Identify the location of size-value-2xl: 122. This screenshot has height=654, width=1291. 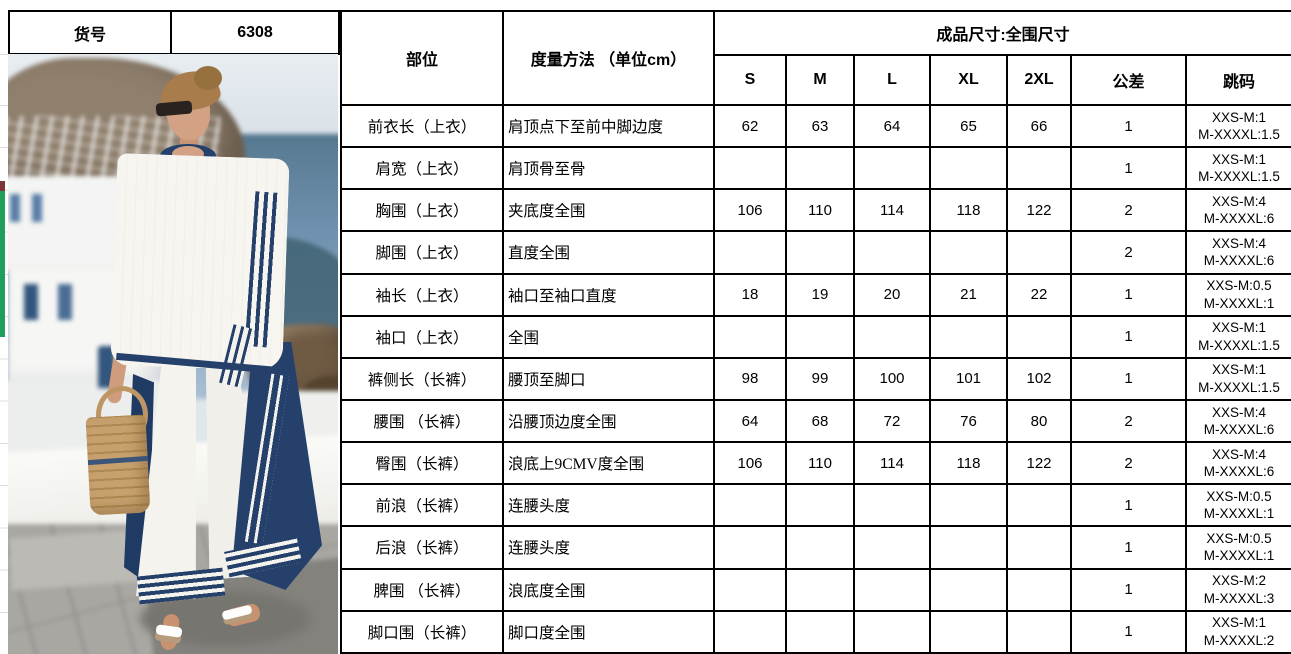
(1039, 210).